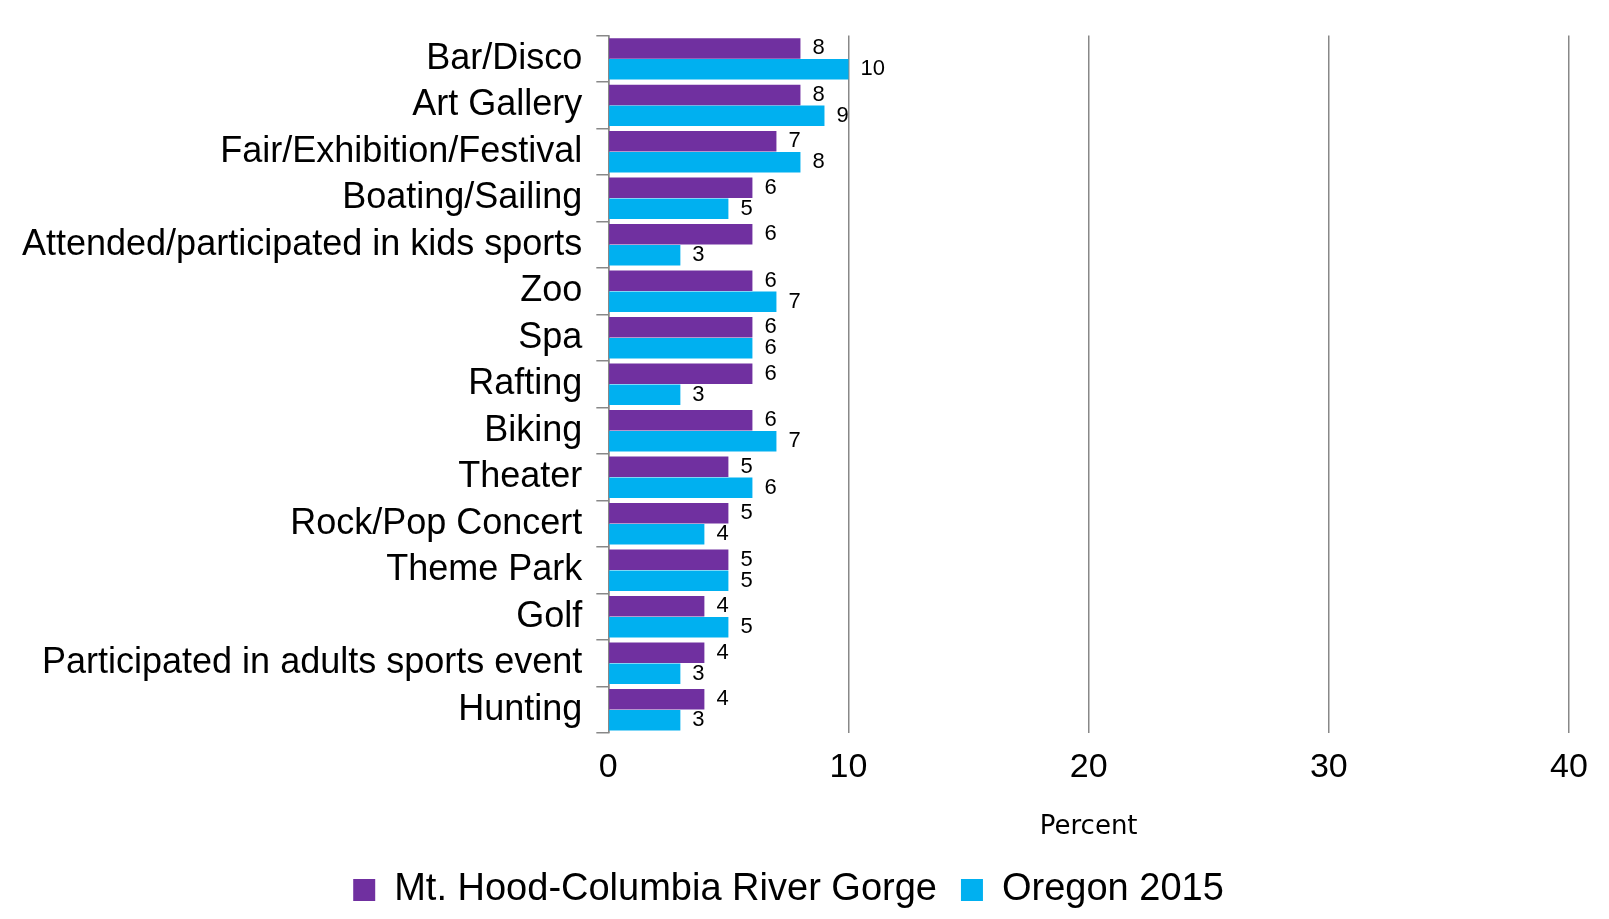 This screenshot has height=919, width=1609. What do you see at coordinates (550, 614) in the screenshot?
I see `y-tick-label: Golf` at bounding box center [550, 614].